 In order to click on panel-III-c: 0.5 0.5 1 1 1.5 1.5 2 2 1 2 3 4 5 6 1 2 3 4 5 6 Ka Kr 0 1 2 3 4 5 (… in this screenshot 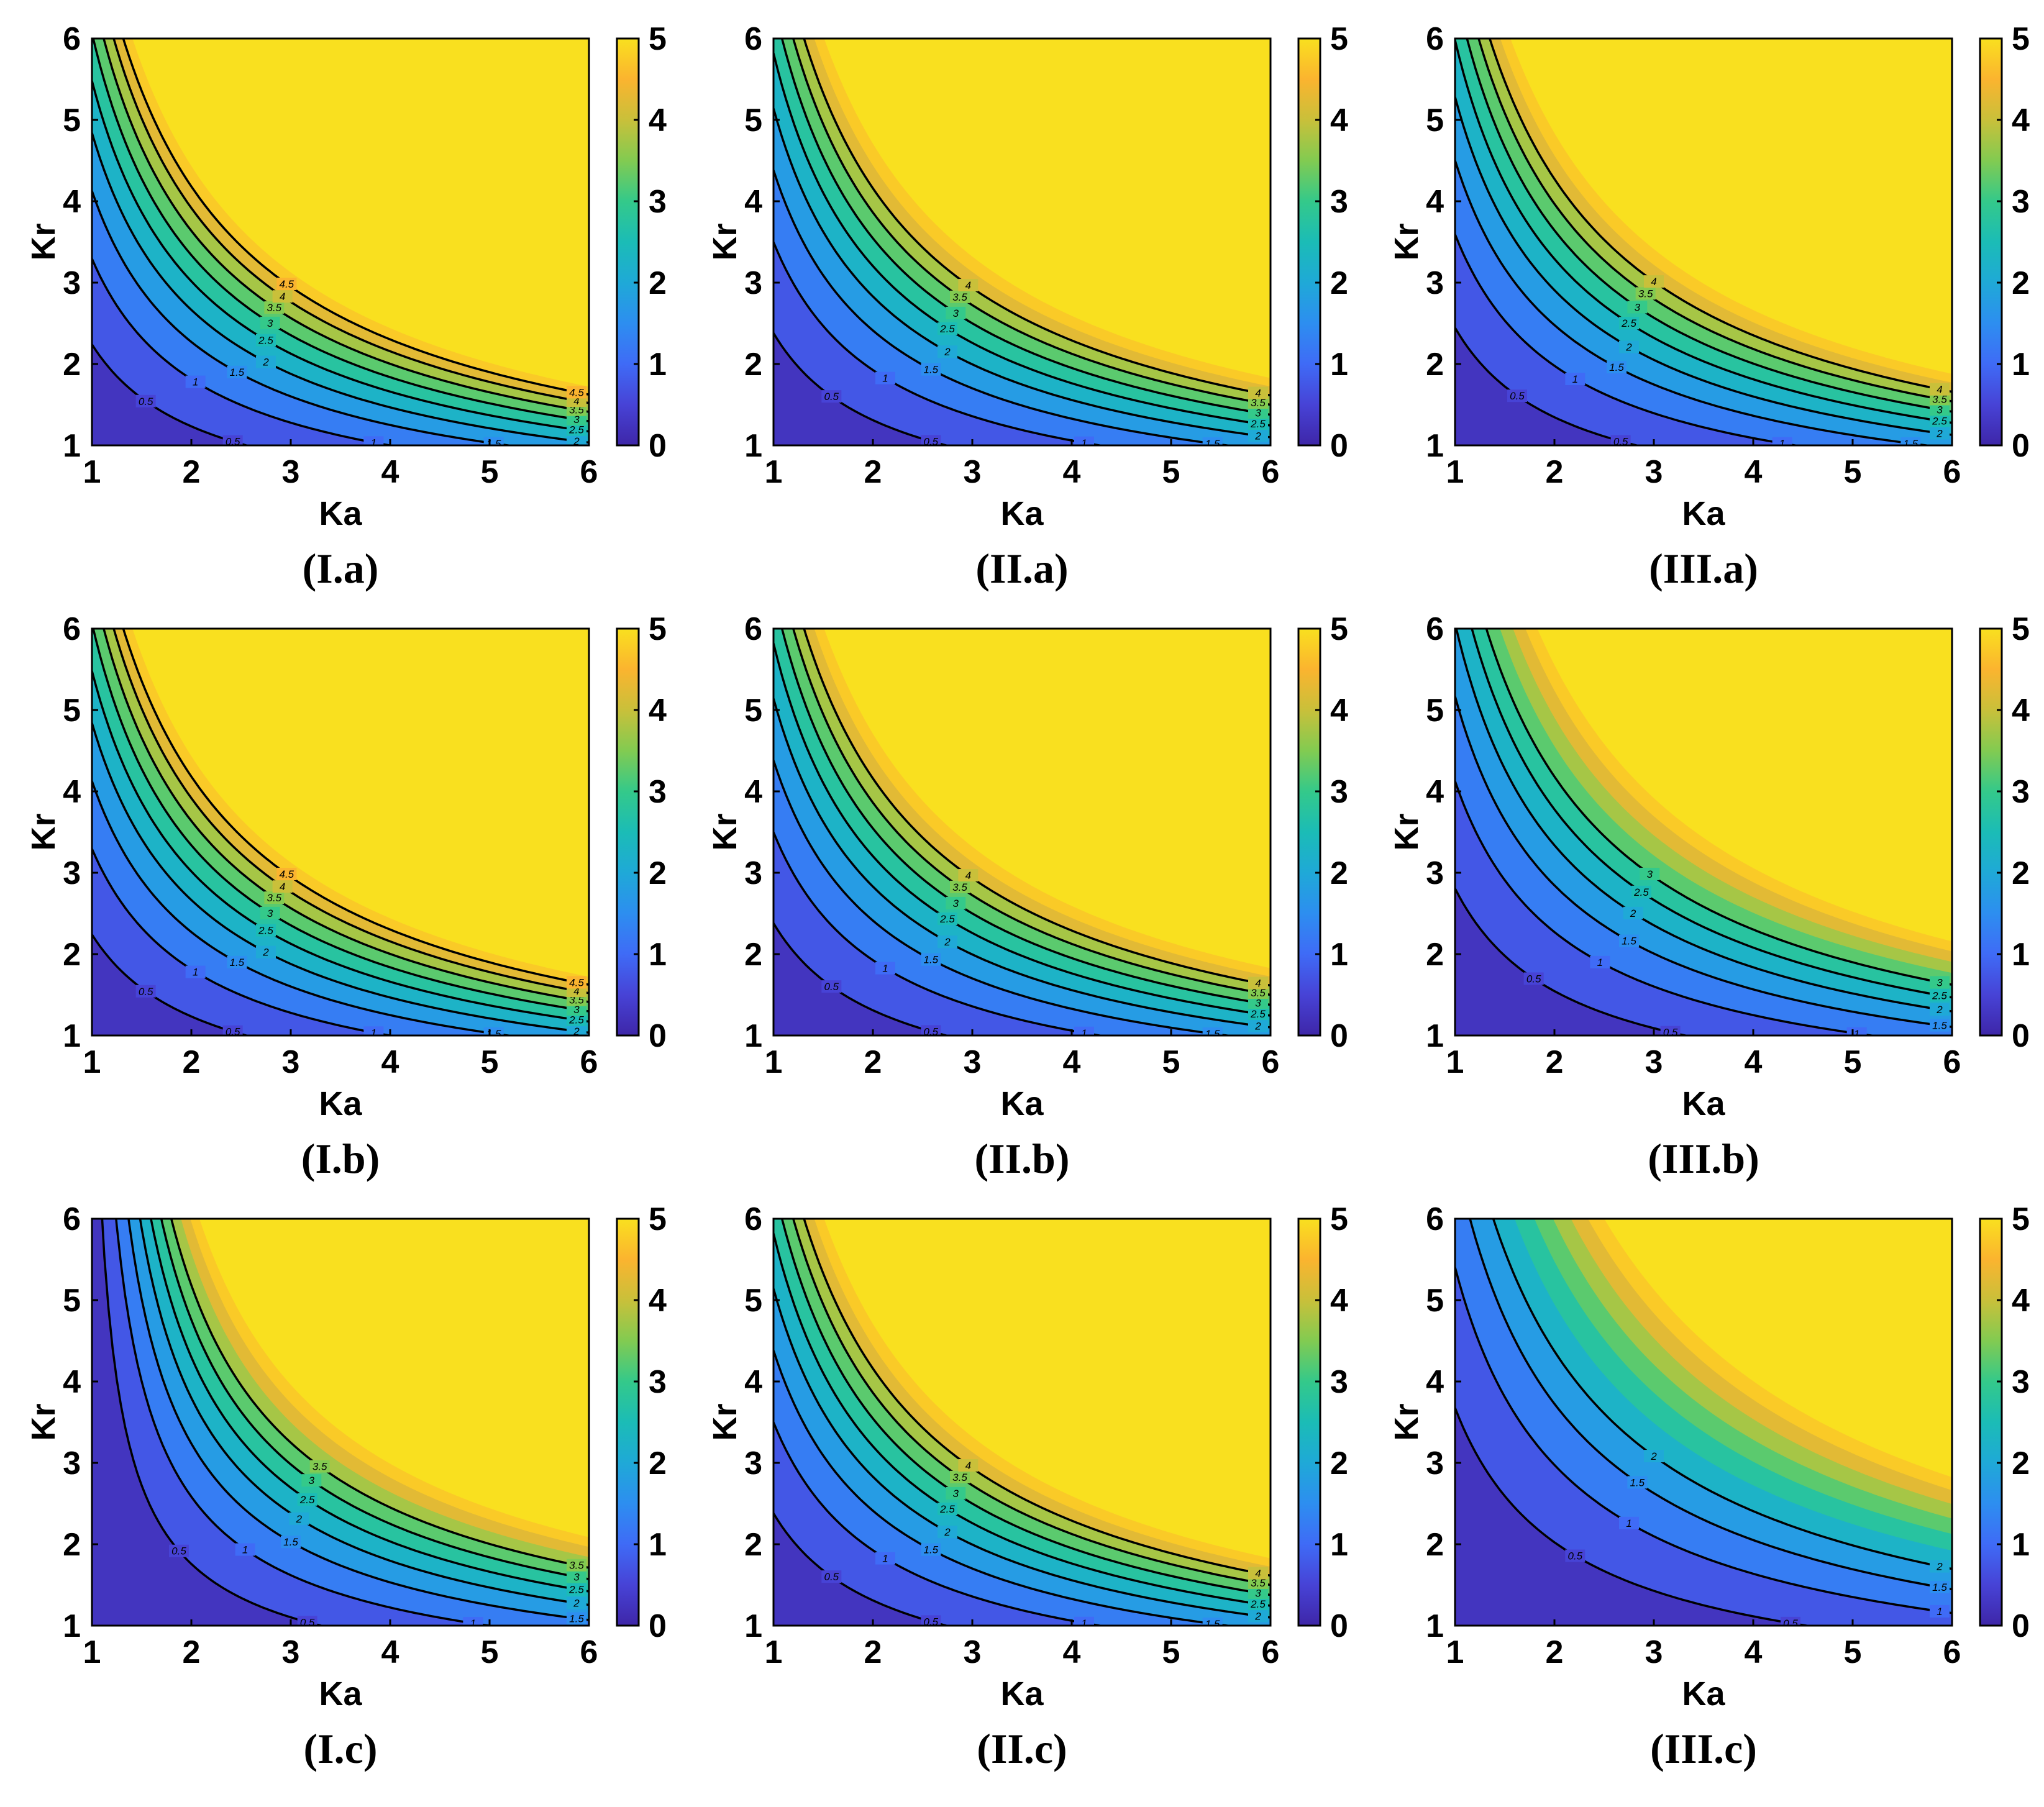, I will do `click(1703, 1481)`.